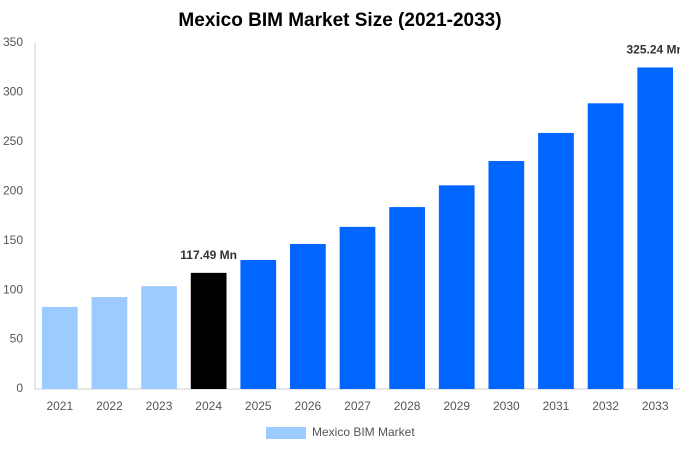 The image size is (680, 450). What do you see at coordinates (258, 406) in the screenshot?
I see `x-tick-label: 2025` at bounding box center [258, 406].